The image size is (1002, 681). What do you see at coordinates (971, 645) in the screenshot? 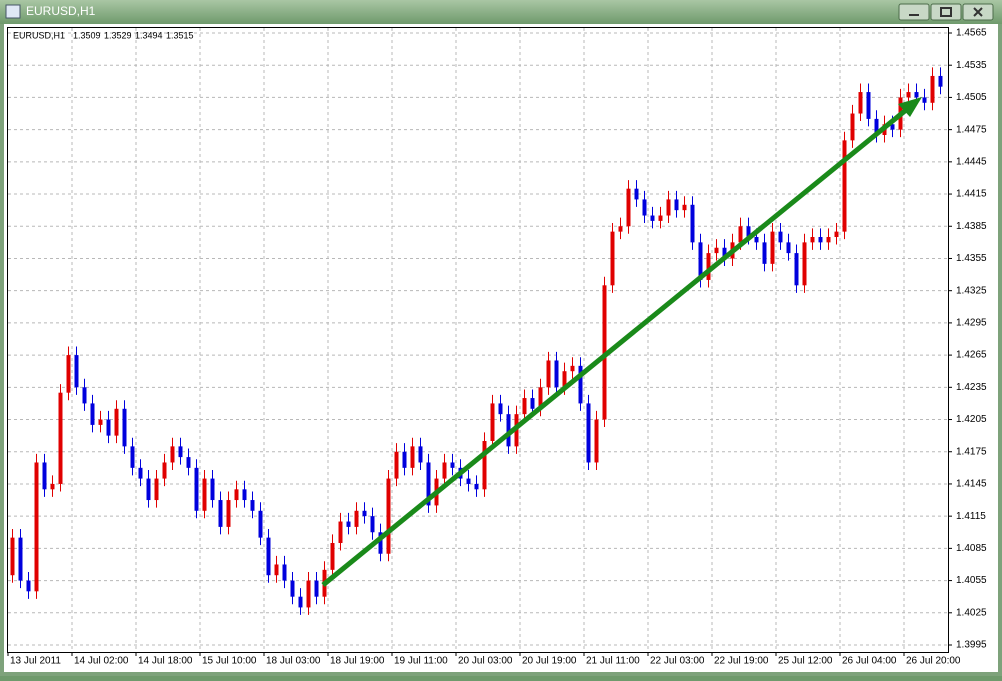
I see `y-tick-label: 1.3995` at bounding box center [971, 645].